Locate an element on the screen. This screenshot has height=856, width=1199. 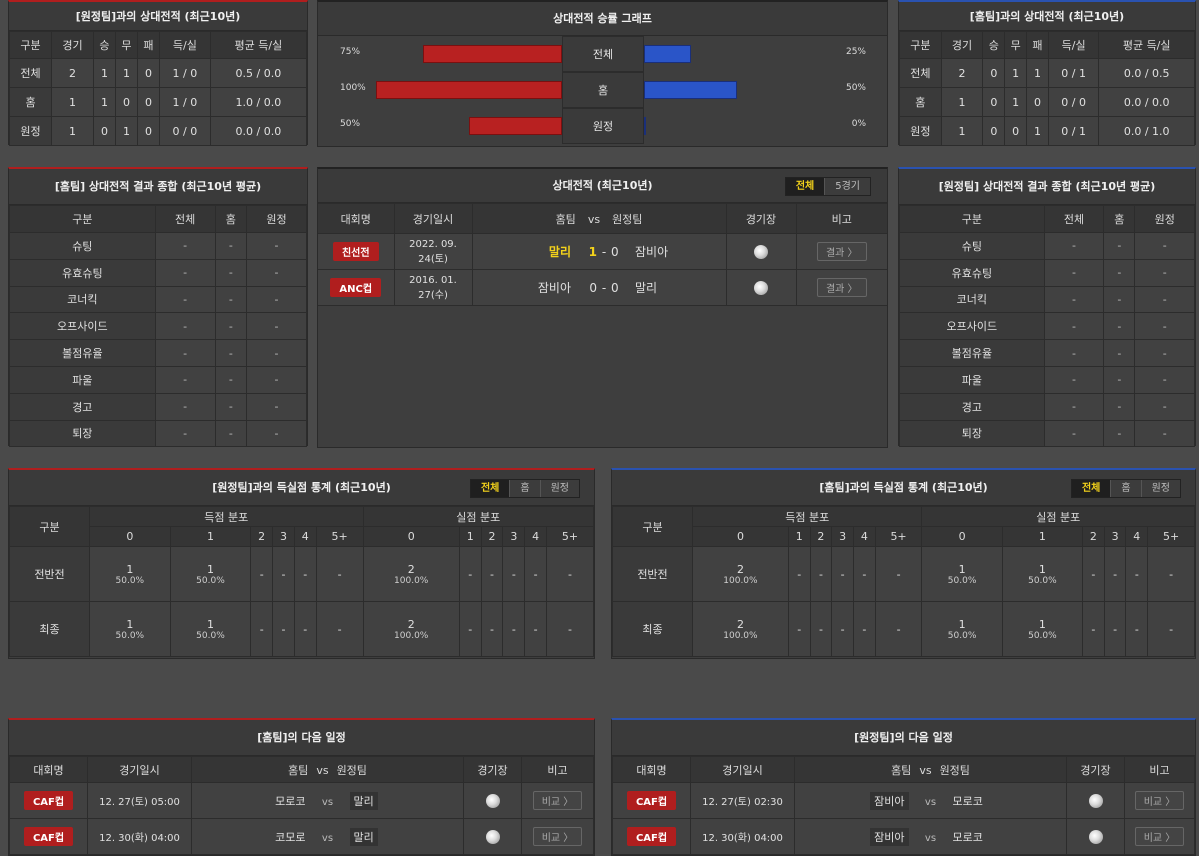
league-cell: CAF컵 is located at coordinates (651, 800).